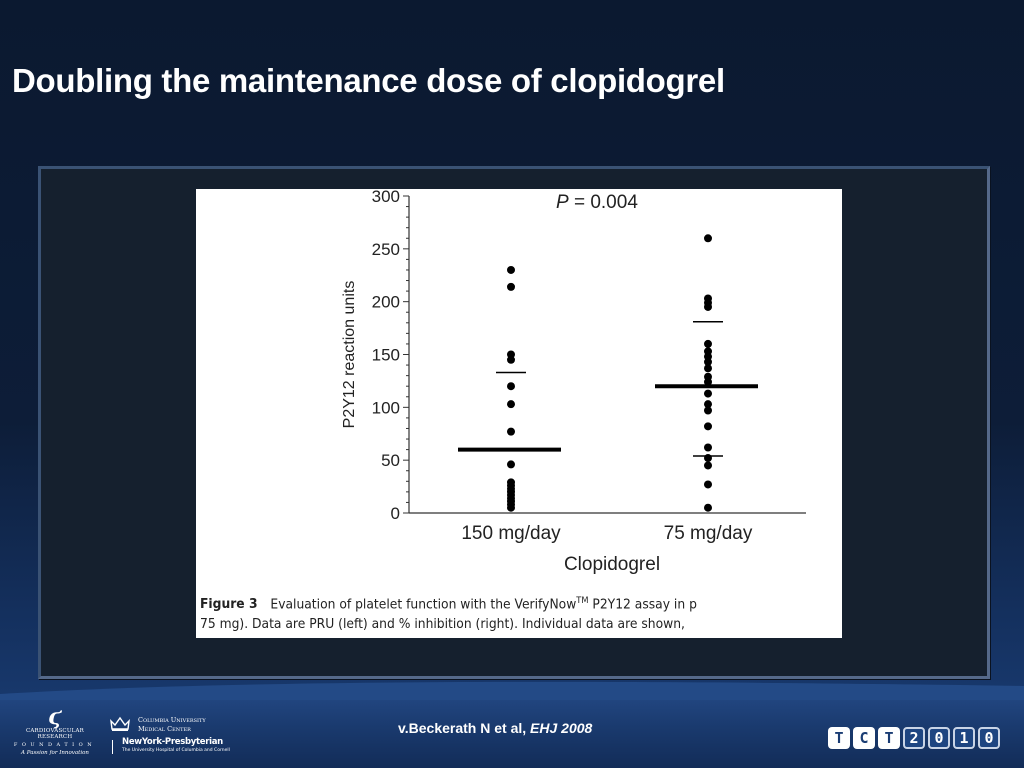 The image size is (1024, 768). What do you see at coordinates (386, 407) in the screenshot?
I see `y-tick-label: 100` at bounding box center [386, 407].